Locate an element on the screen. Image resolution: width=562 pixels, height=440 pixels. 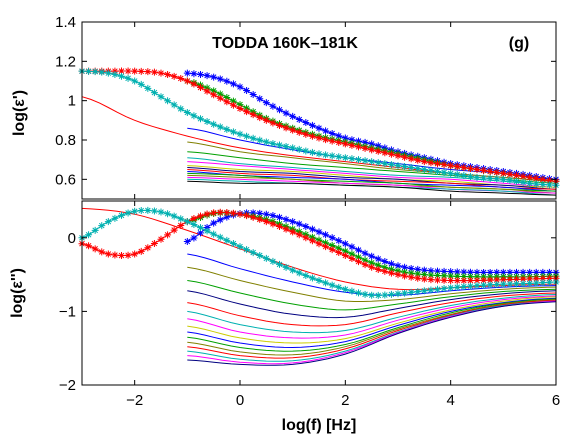
bottom-xtick-label: 0 is located at coordinates (240, 400).